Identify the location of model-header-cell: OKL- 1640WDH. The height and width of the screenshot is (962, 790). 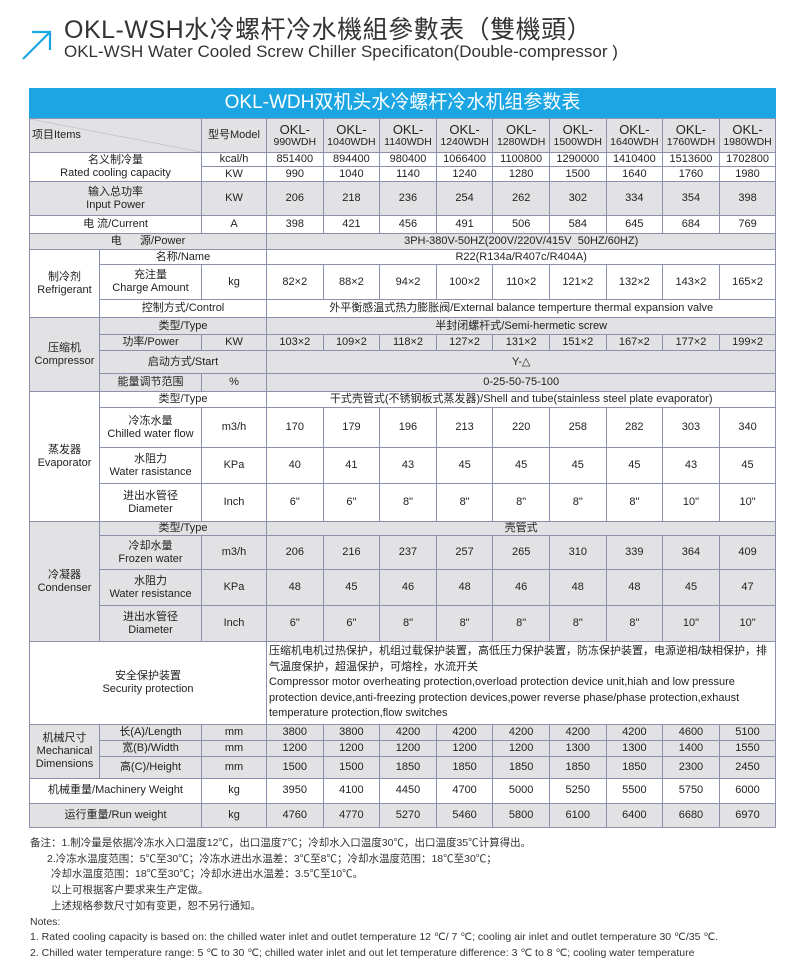
(634, 135).